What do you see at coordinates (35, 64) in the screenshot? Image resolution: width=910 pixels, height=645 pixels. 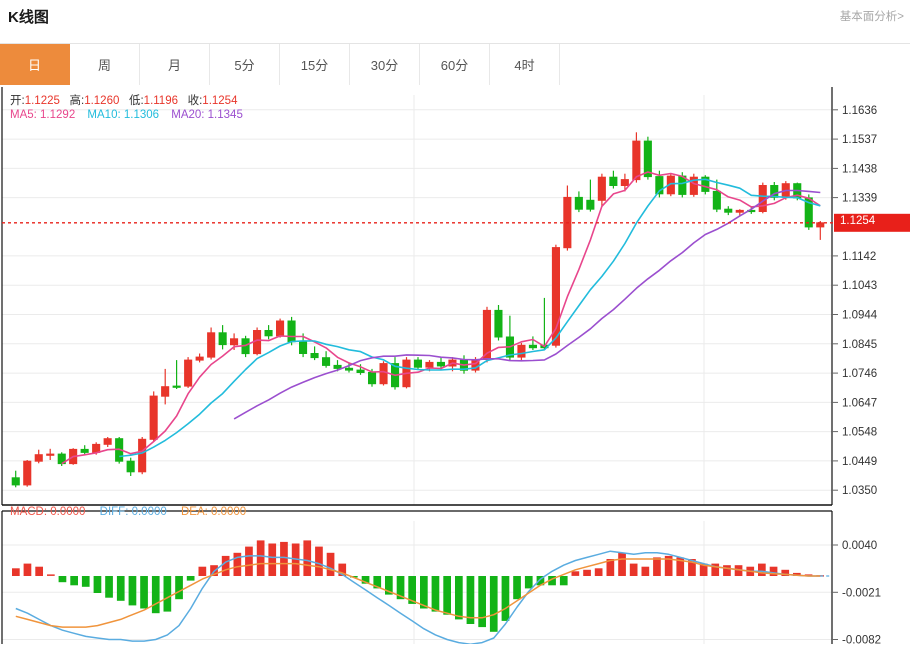 I see `timeframe-tab-0: 日` at bounding box center [35, 64].